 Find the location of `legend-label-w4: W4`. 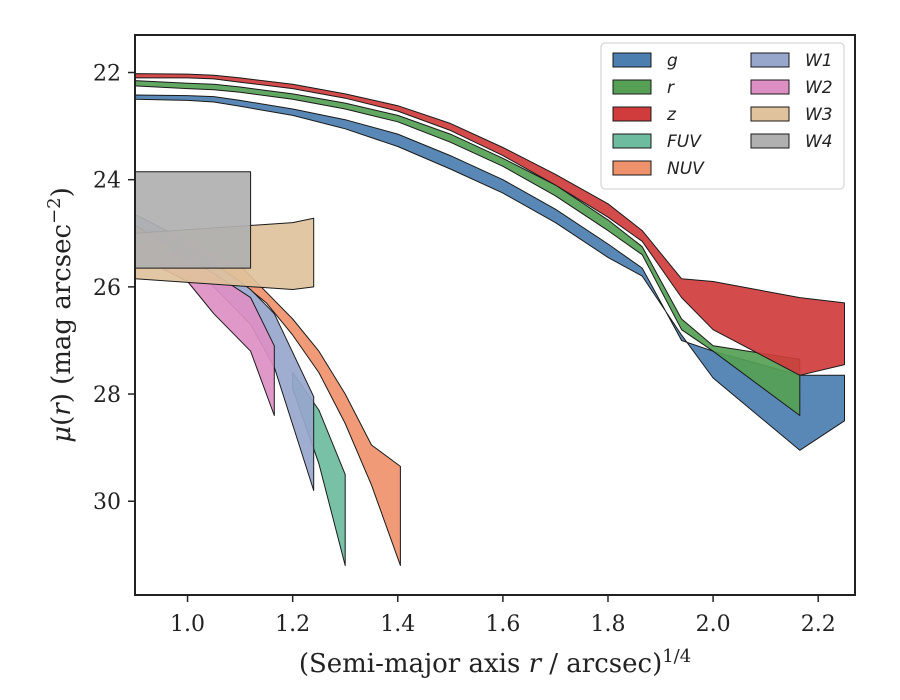

legend-label-w4: W4 is located at coordinates (819, 142).